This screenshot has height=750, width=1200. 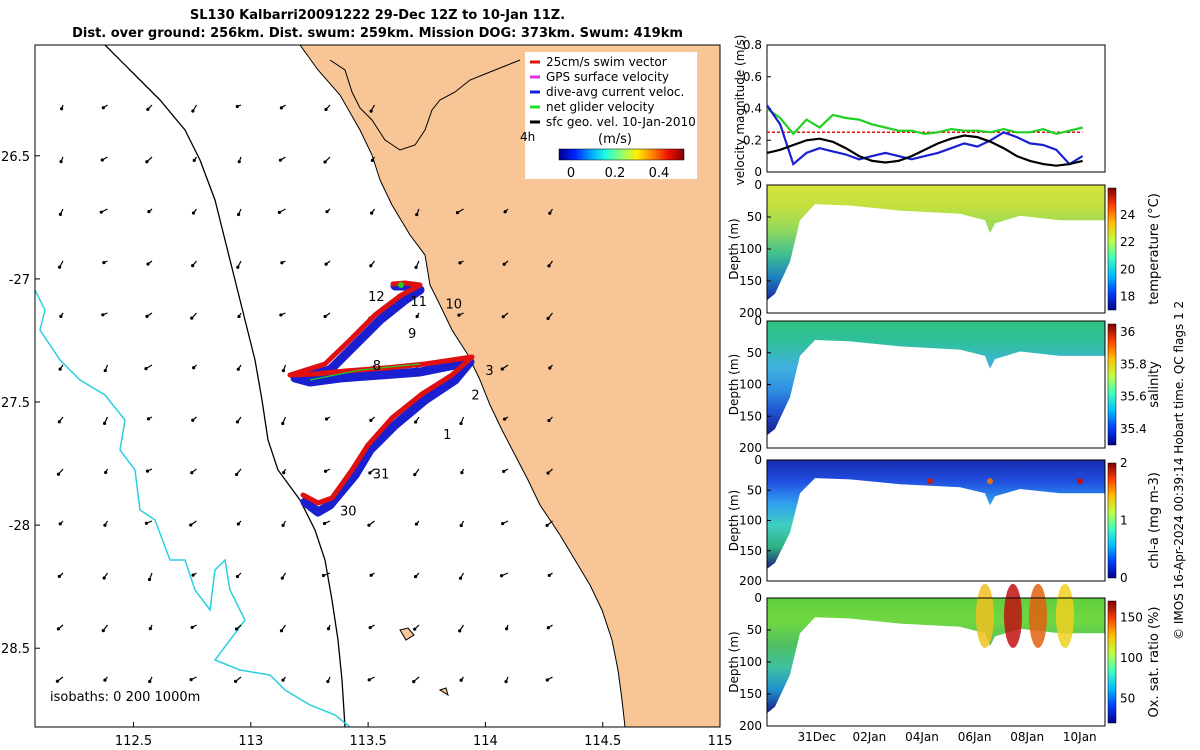 What do you see at coordinates (412, 334) in the screenshot?
I see `track-day-label: 9` at bounding box center [412, 334].